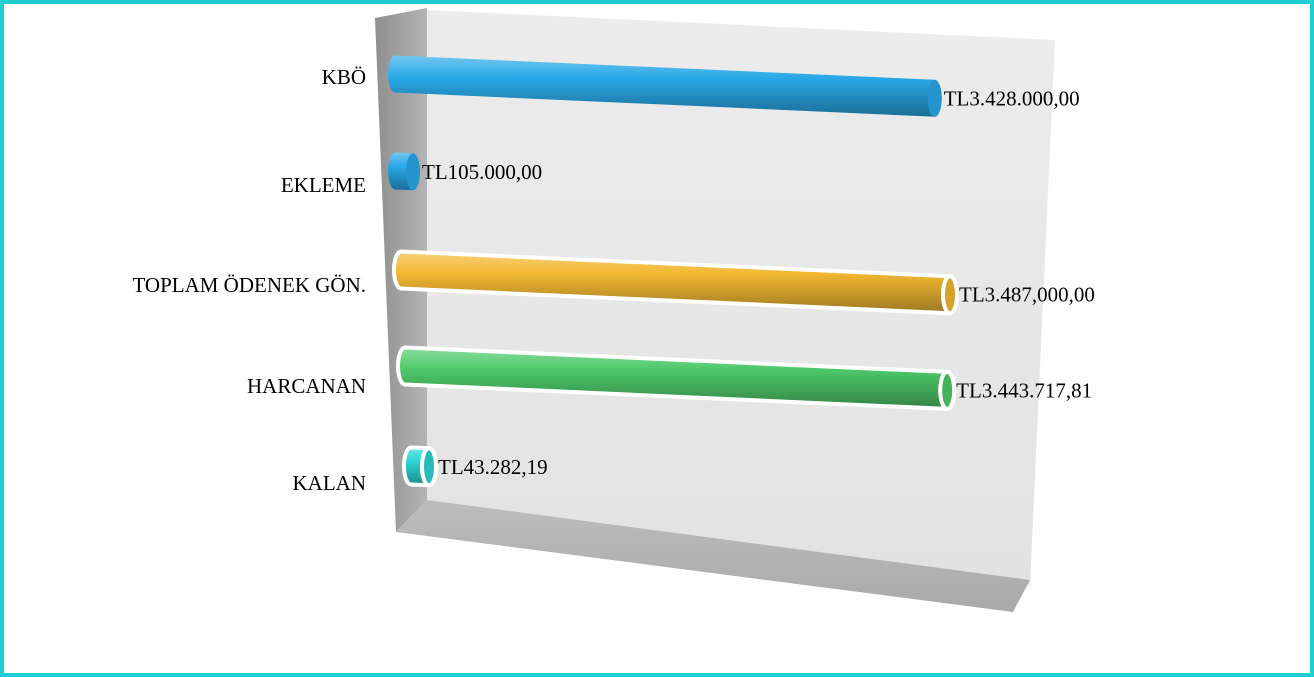  Describe the element at coordinates (482, 172) in the screenshot. I see `data-label: TL105.000,00` at that location.